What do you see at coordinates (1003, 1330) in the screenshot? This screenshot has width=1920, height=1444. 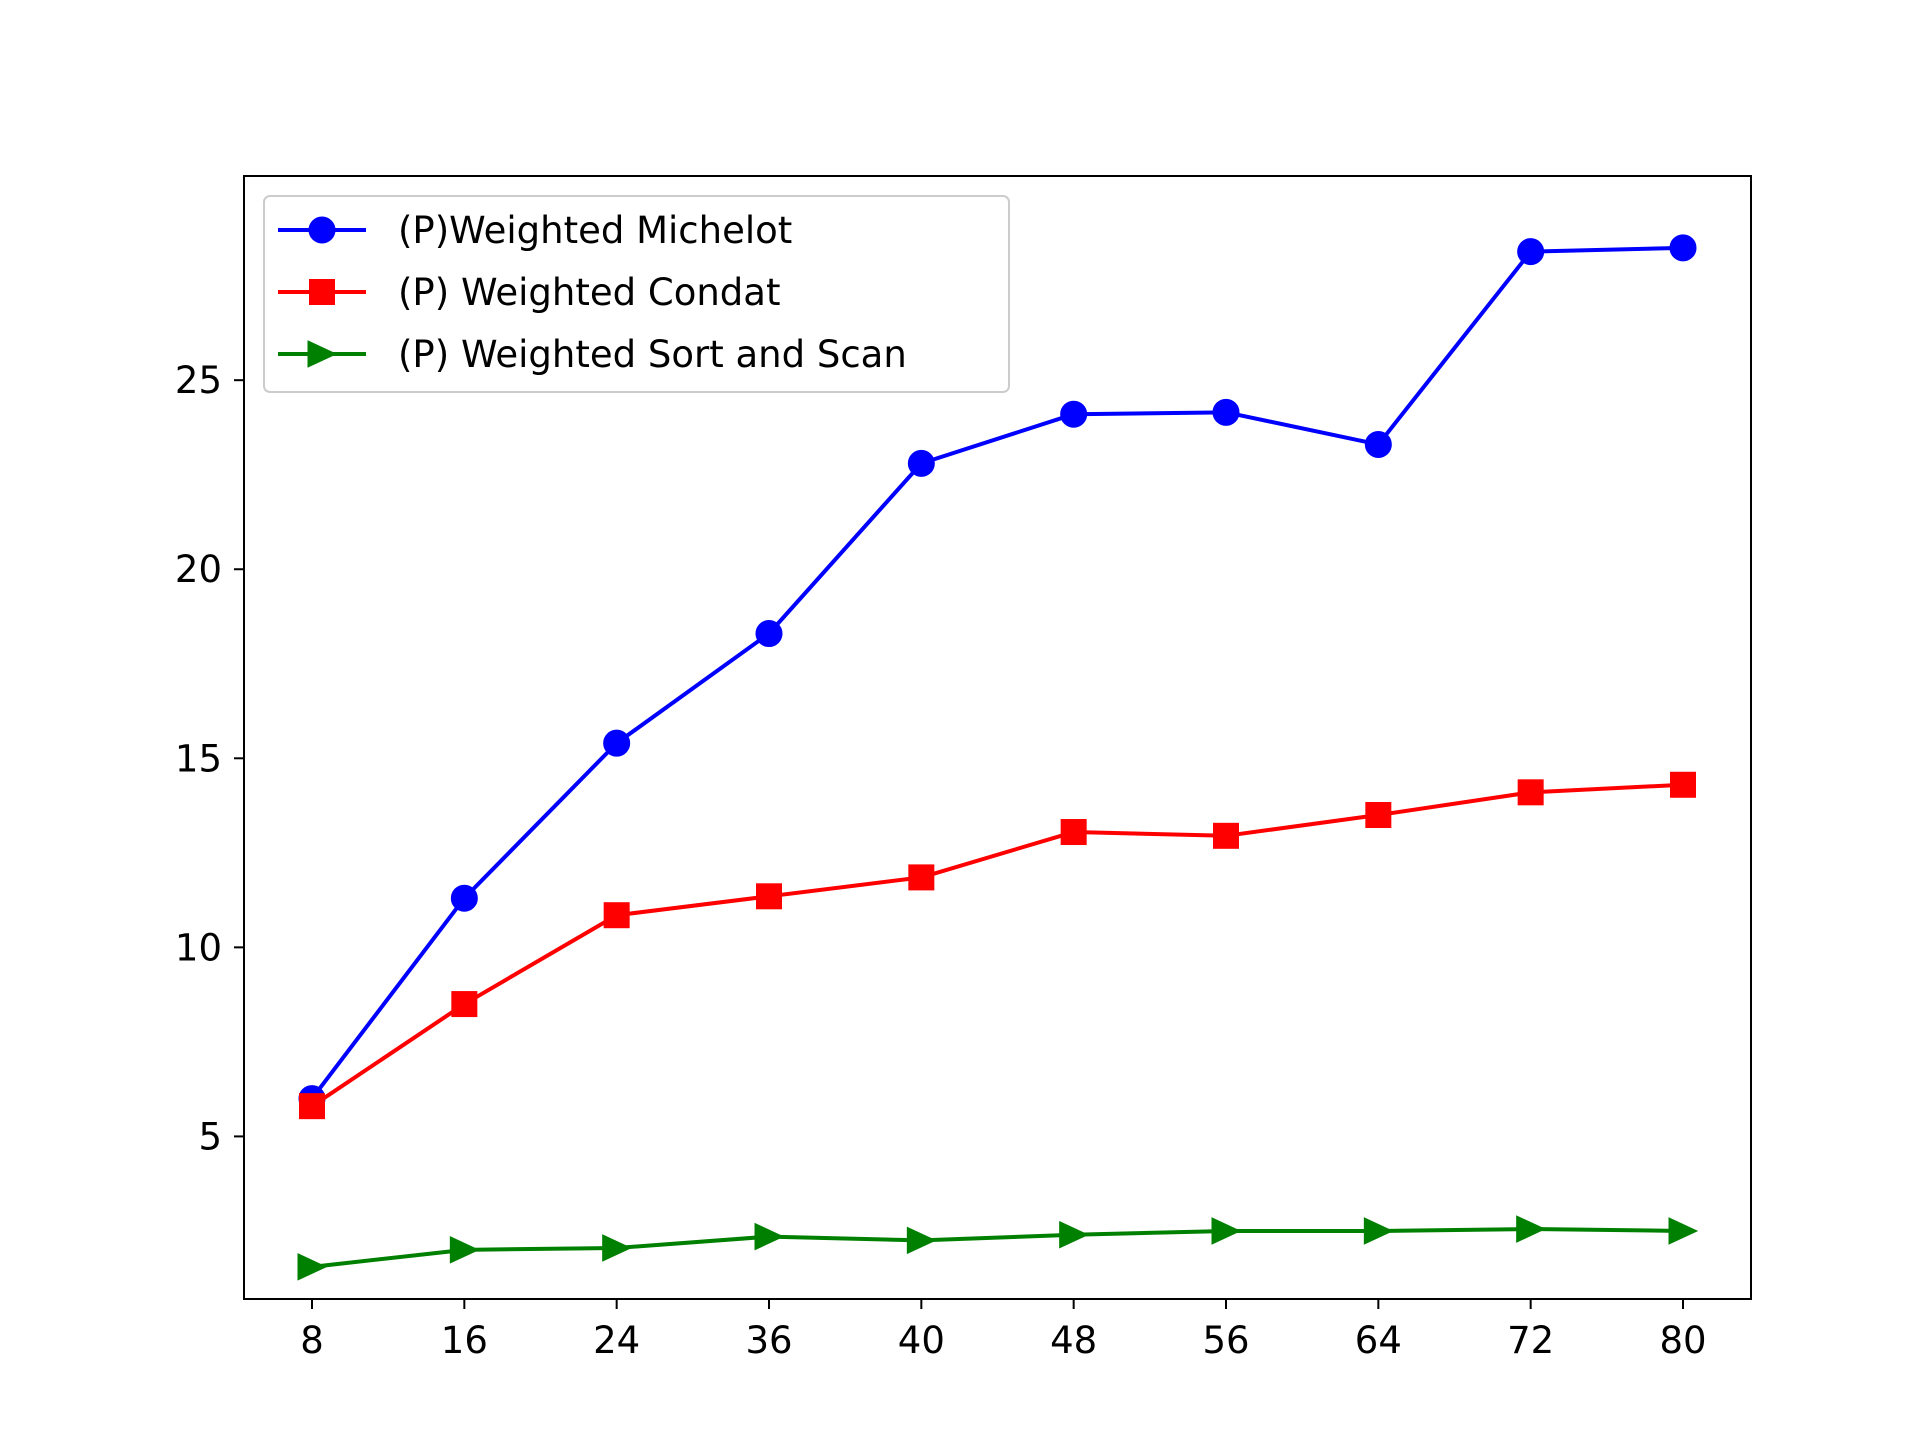 I see `x-axis: 8 16 24 36 40 48 56 64 72 80` at bounding box center [1003, 1330].